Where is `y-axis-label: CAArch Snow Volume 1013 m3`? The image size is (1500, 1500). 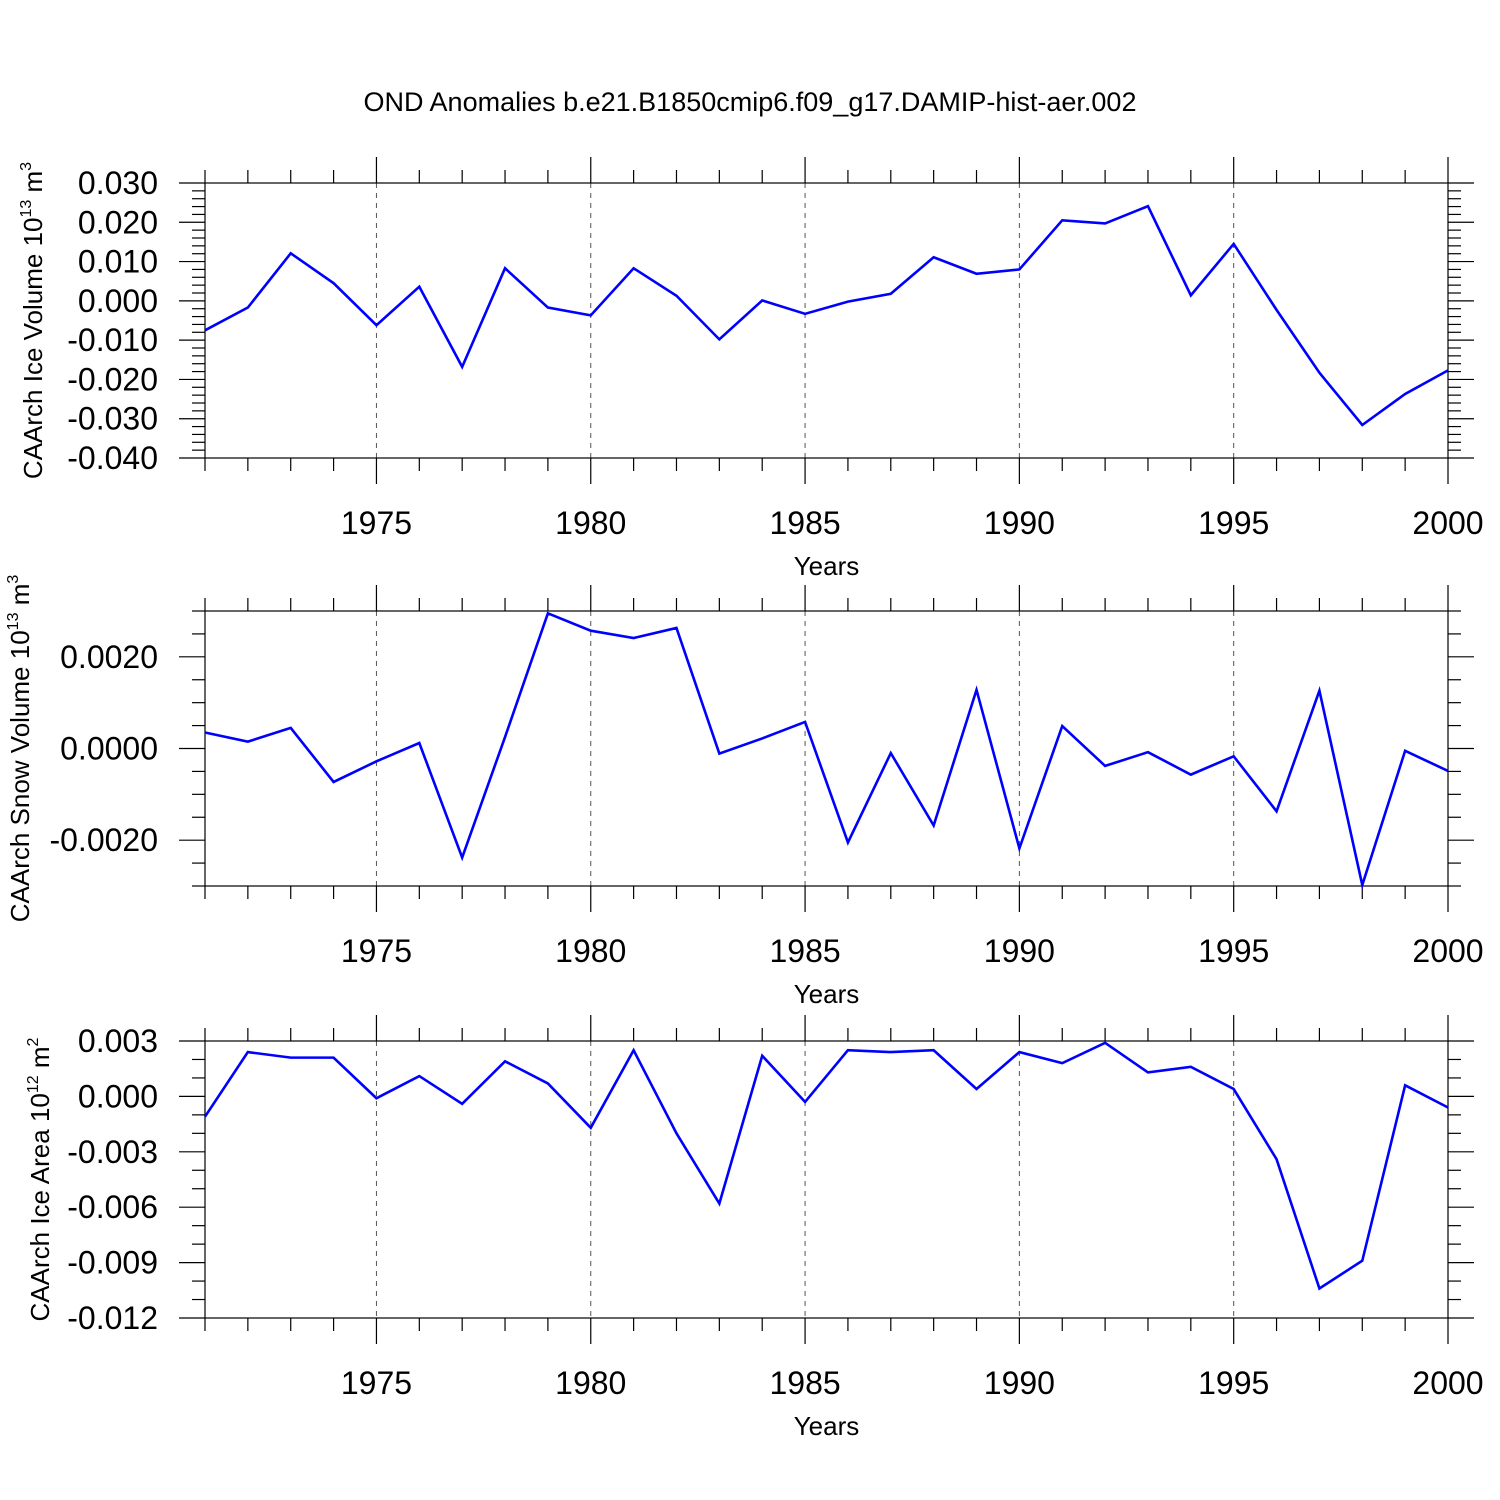
y-axis-label: CAArch Snow Volume 1013 m3 is located at coordinates (20, 749).